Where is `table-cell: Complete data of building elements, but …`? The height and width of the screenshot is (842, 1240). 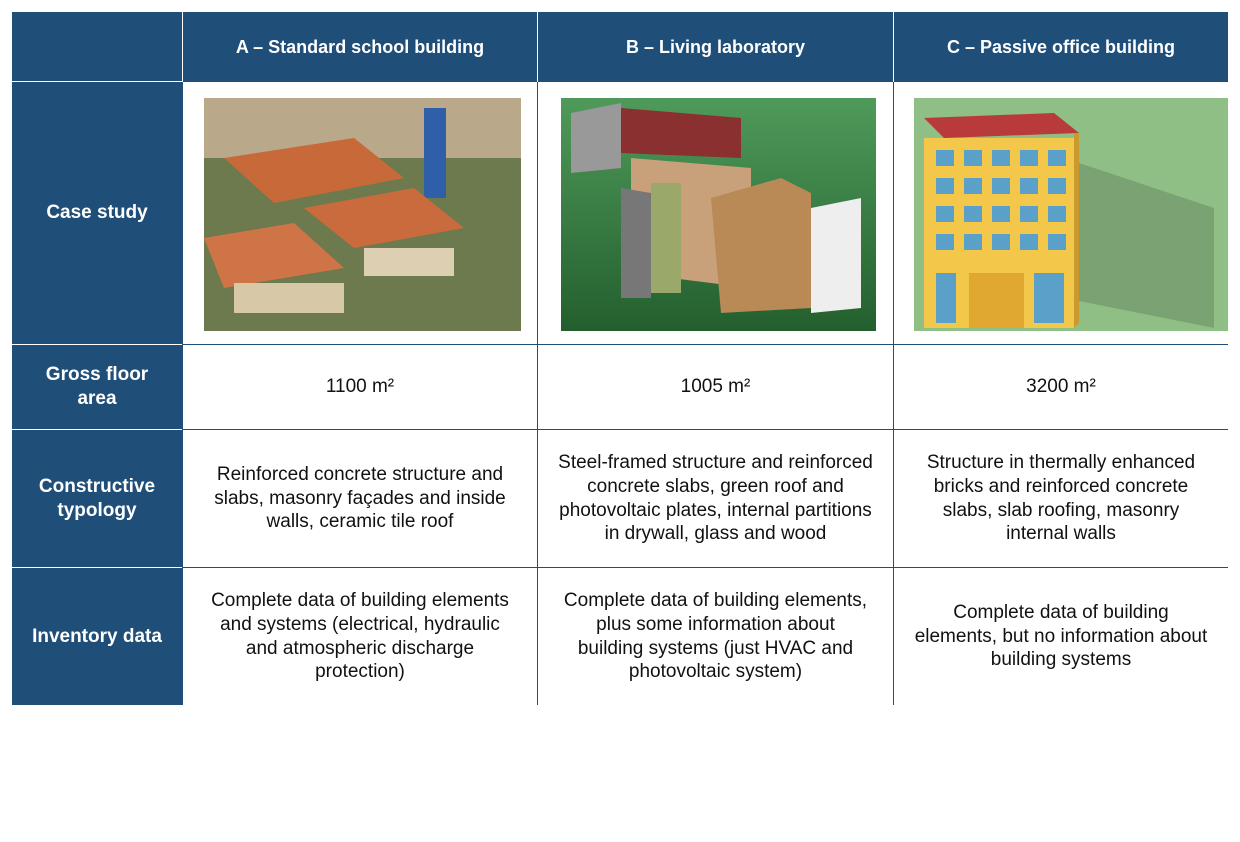 table-cell: Complete data of building elements, but … is located at coordinates (1060, 636).